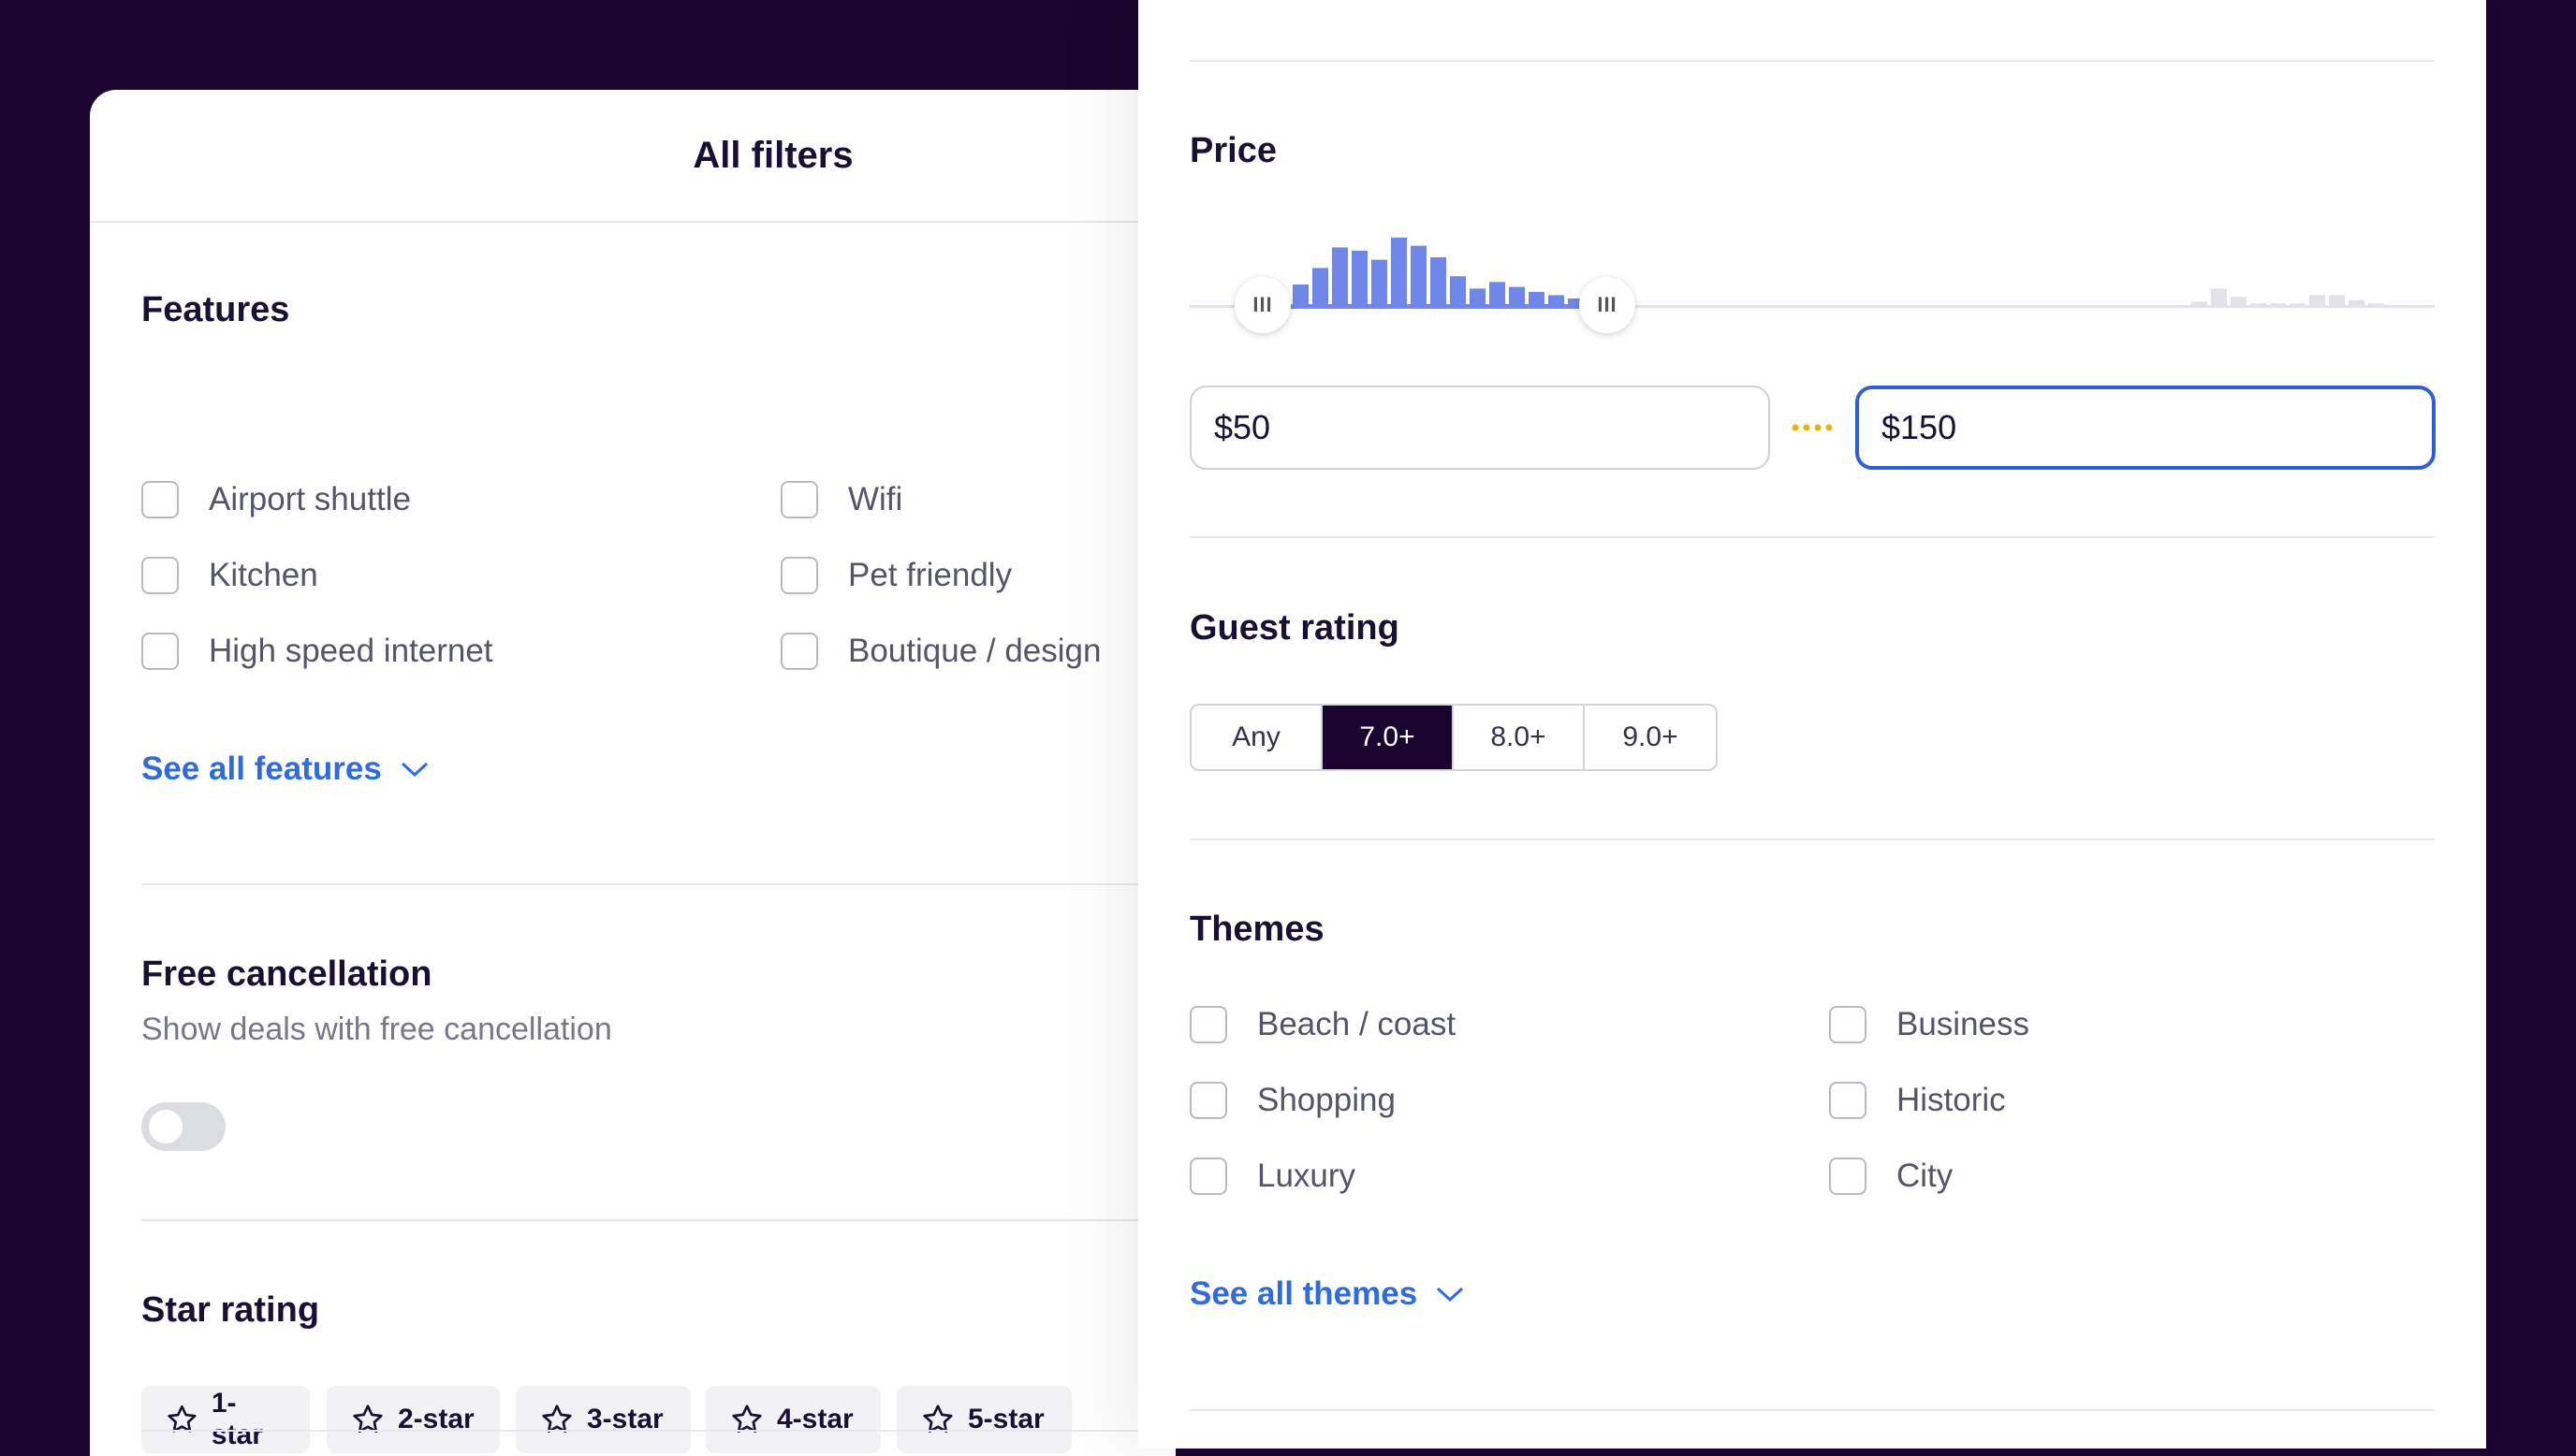 Image resolution: width=2576 pixels, height=1456 pixels. I want to click on label-boutique-design: Boutique / design, so click(975, 651).